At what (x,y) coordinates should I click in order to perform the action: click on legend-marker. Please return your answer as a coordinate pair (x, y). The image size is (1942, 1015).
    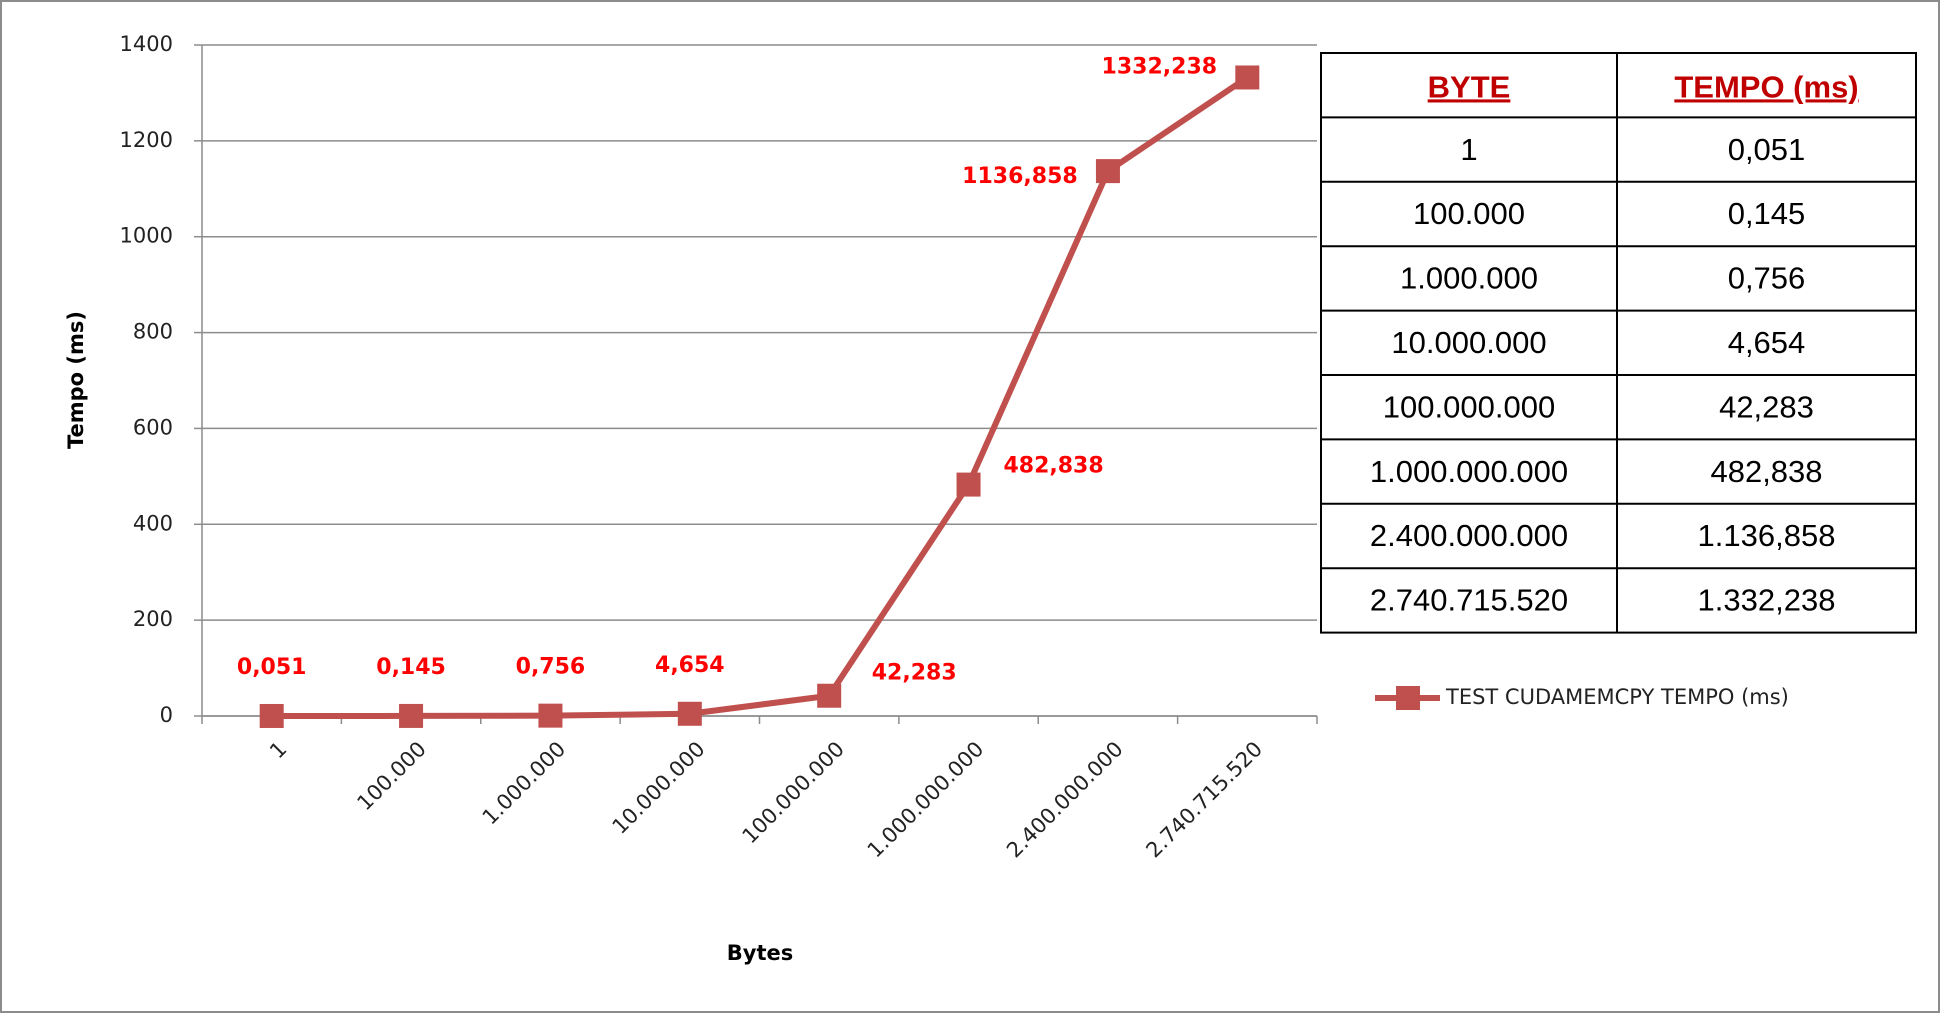
    Looking at the image, I should click on (1408, 698).